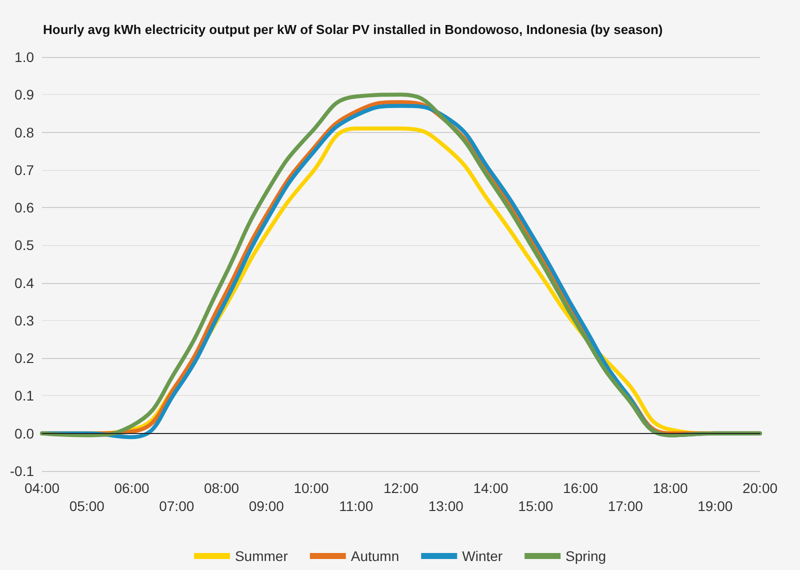  What do you see at coordinates (490, 488) in the screenshot?
I see `x-tick-label: 14:00` at bounding box center [490, 488].